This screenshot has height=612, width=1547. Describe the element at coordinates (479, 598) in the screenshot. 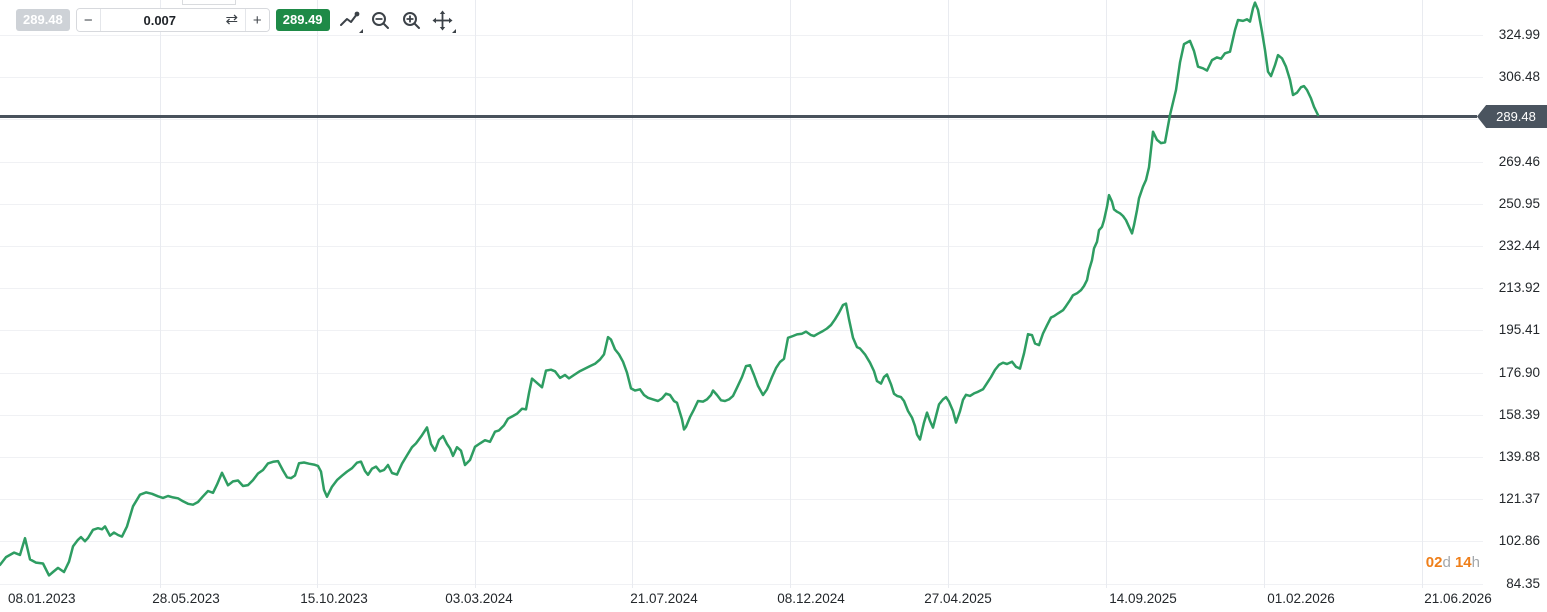

I see `x-axis-label: 03.03.2024` at that location.